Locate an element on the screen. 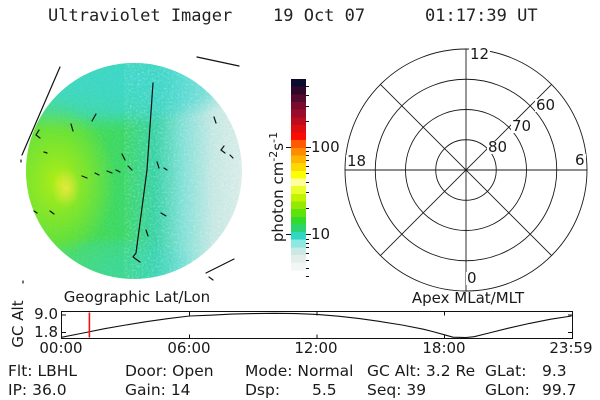 Image resolution: width=600 pixels, height=400 pixels. coastline-segment-bottomright is located at coordinates (220, 266).